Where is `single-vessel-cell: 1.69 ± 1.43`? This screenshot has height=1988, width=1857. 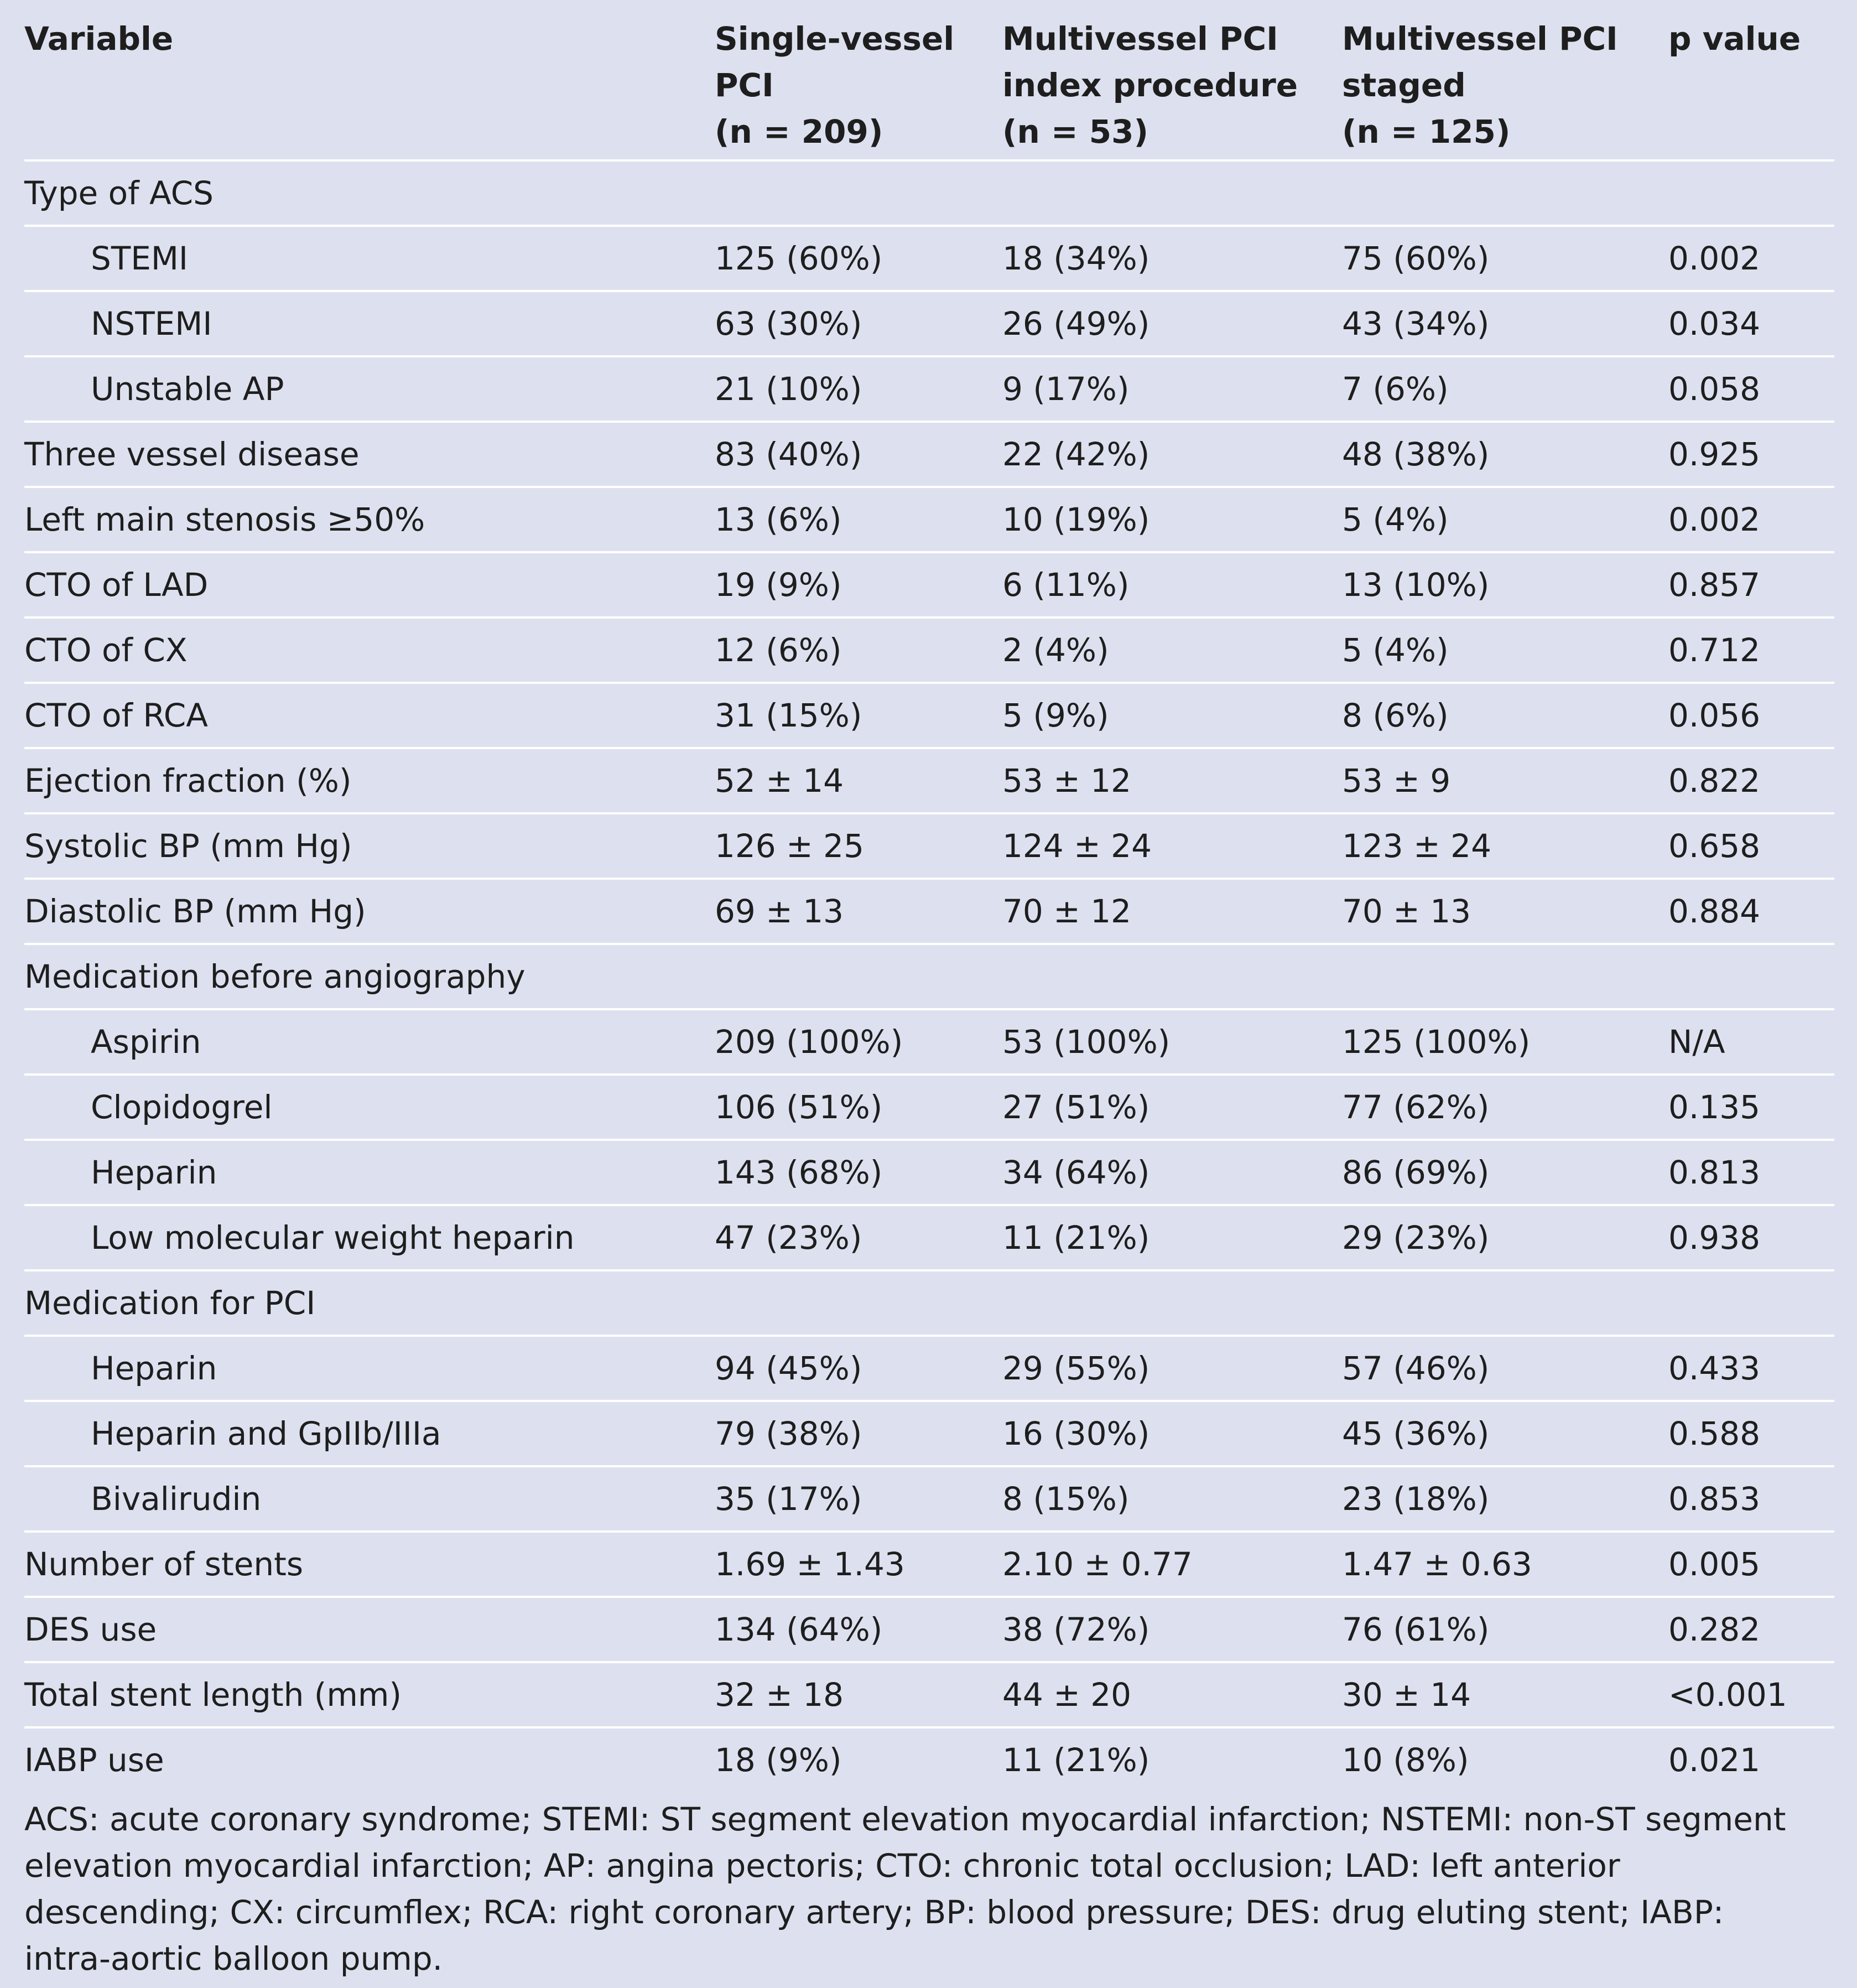
single-vessel-cell: 1.69 ± 1.43 is located at coordinates (858, 1565).